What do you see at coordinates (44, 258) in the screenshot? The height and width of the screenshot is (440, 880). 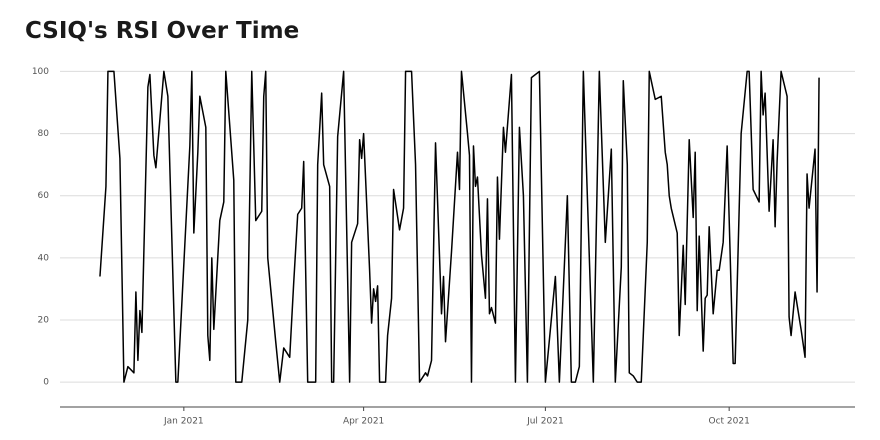 I see `y-tick-label: 40` at bounding box center [44, 258].